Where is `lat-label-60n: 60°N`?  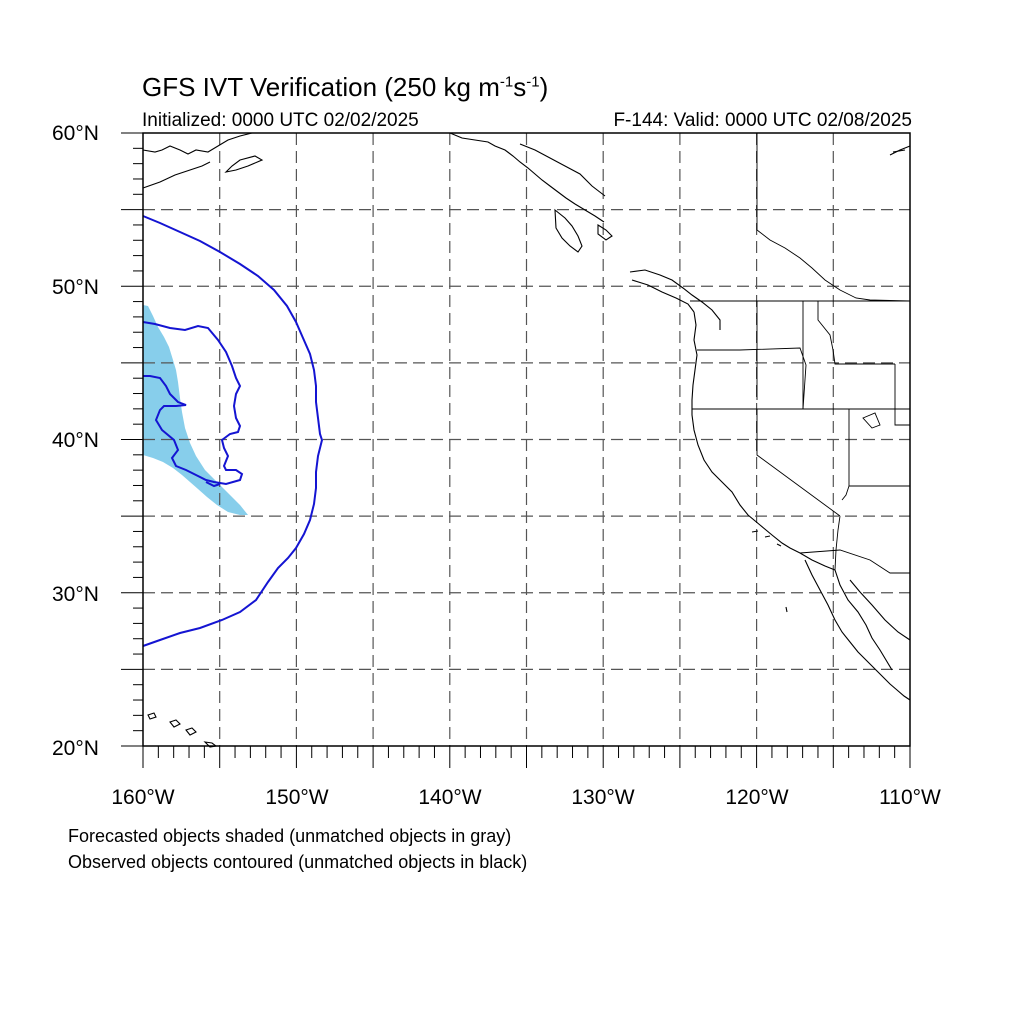
lat-label-60n: 60°N is located at coordinates (75, 133).